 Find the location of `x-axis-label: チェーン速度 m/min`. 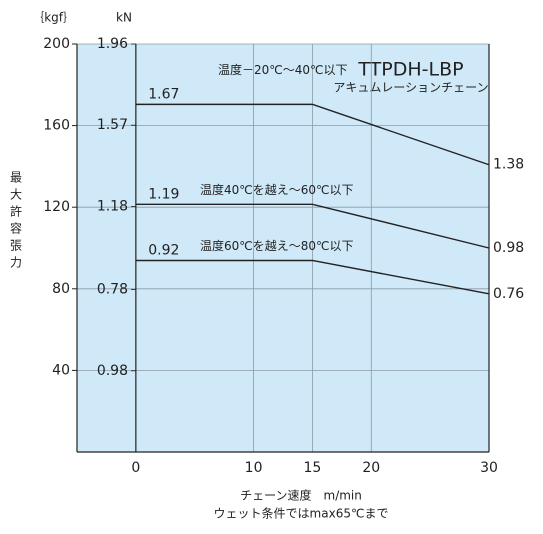

x-axis-label: チェーン速度 m/min is located at coordinates (301, 495).